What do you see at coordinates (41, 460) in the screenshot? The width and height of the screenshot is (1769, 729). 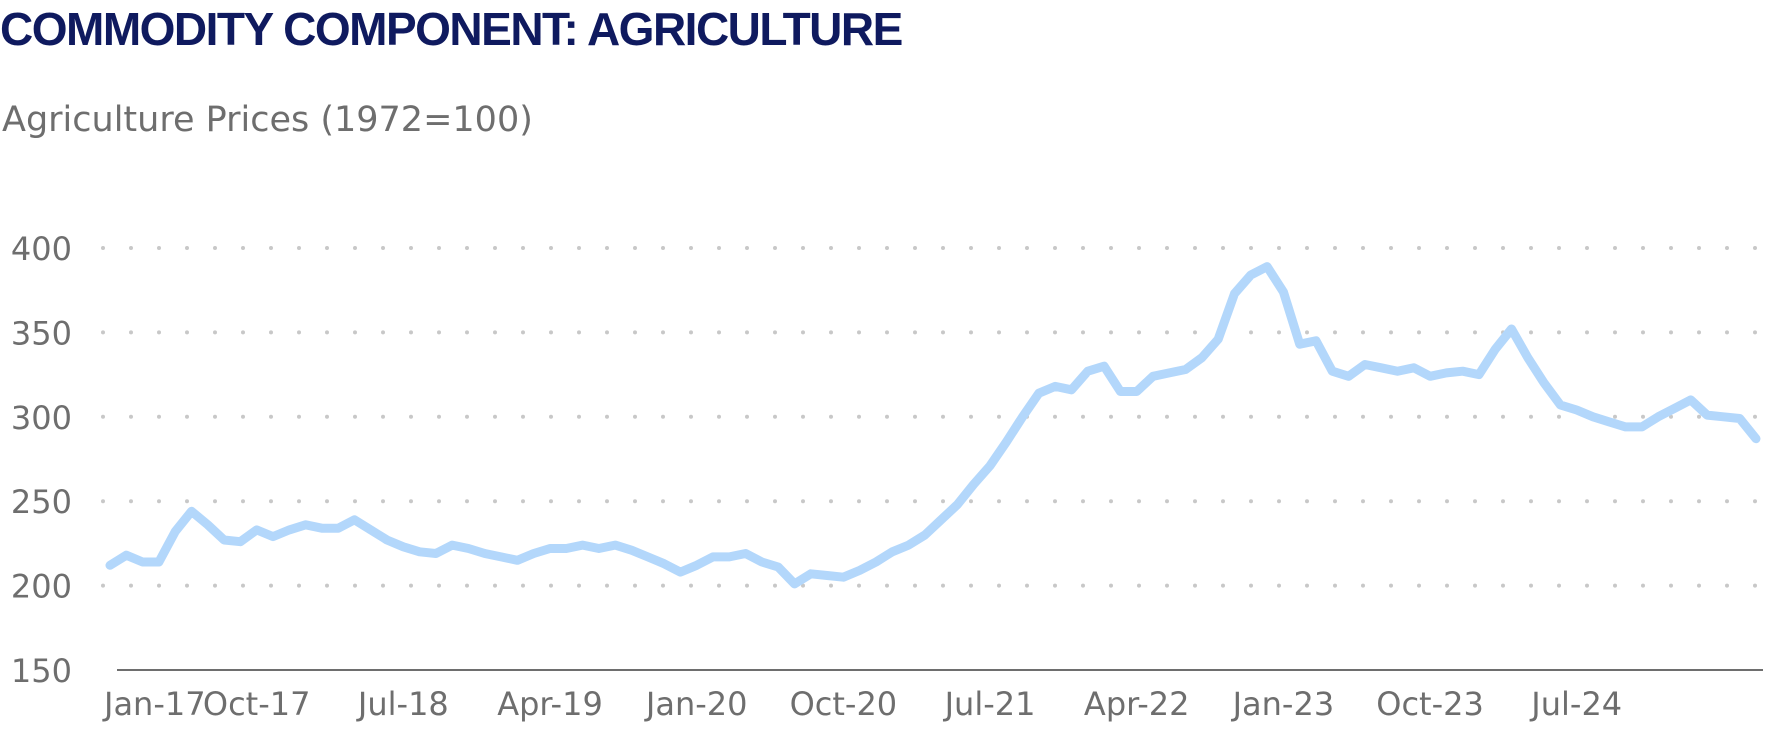 I see `y-axis-tick-labels: 400 350 300 250 200 150` at bounding box center [41, 460].